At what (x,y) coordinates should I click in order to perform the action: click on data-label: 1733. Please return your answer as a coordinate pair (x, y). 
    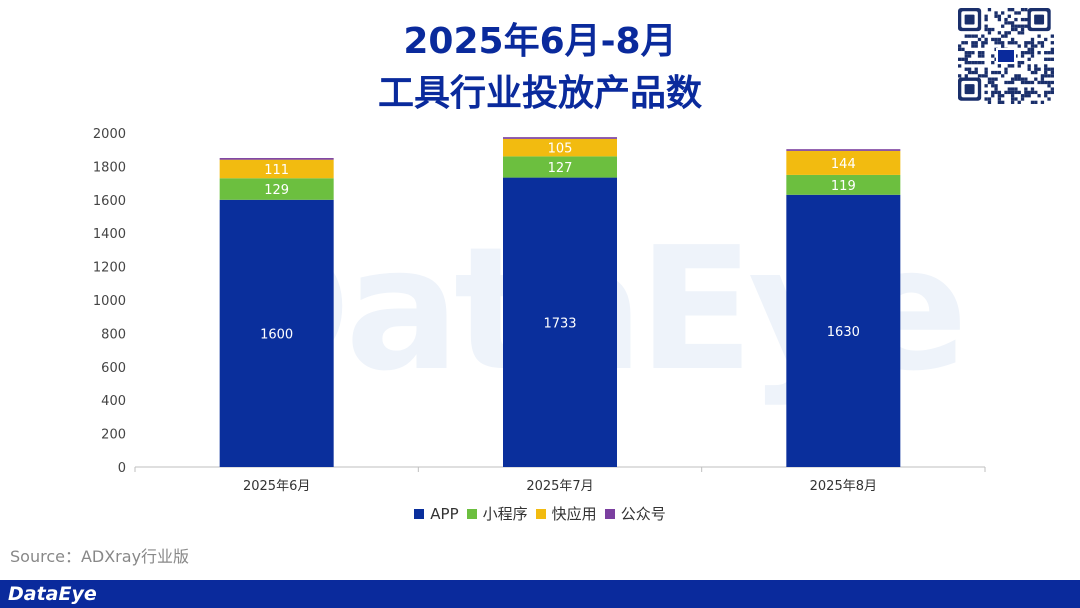
    Looking at the image, I should click on (559, 323).